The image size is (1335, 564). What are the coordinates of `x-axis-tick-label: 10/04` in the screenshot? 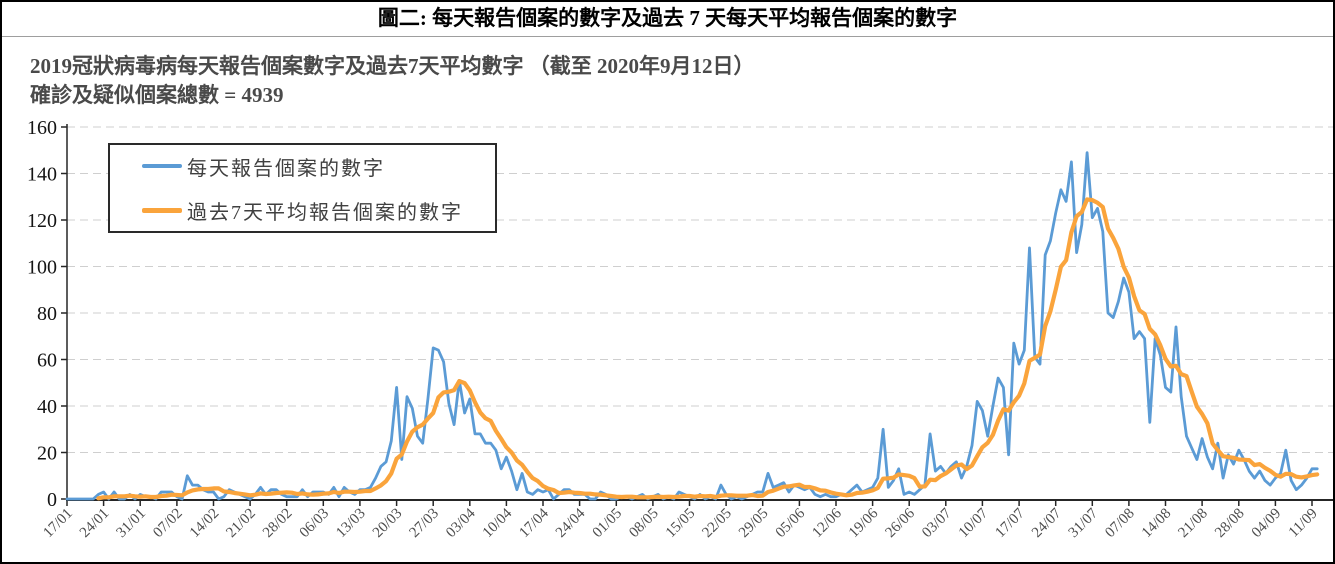 It's located at (498, 523).